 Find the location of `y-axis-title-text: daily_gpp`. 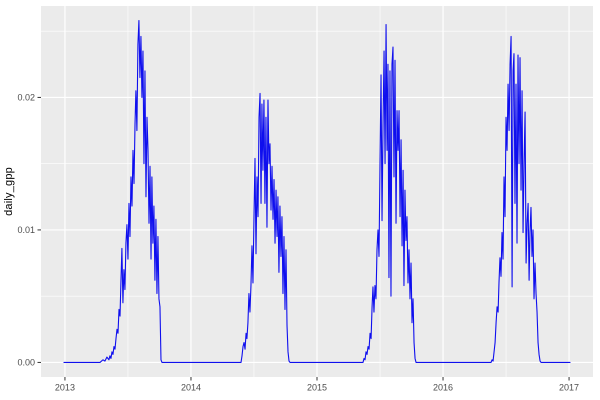

y-axis-title-text: daily_gpp is located at coordinates (9, 191).